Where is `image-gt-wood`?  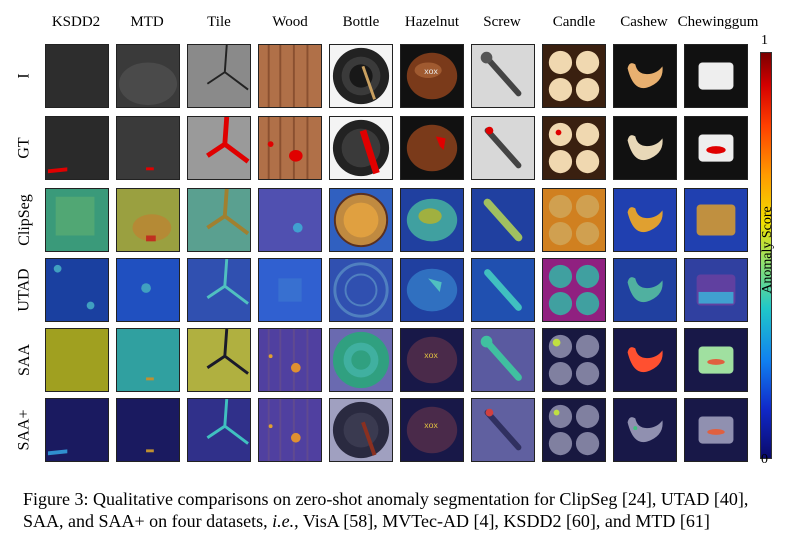 image-gt-wood is located at coordinates (290, 148).